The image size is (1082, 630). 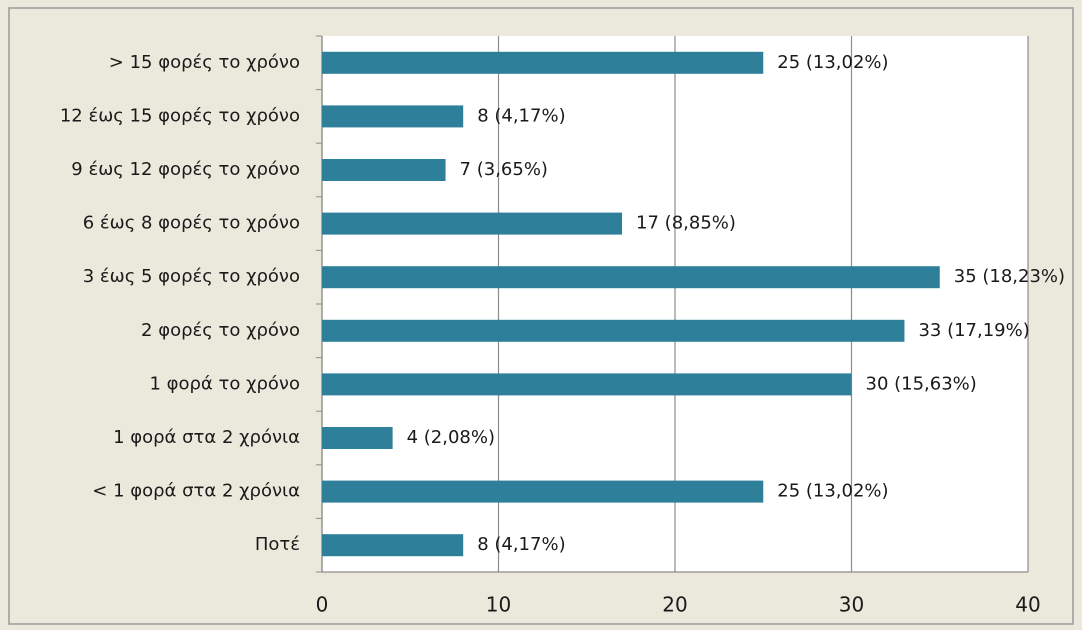 What do you see at coordinates (185, 169) in the screenshot?
I see `y-tick-label: 9 έως 12 φορές το χρόνο` at bounding box center [185, 169].